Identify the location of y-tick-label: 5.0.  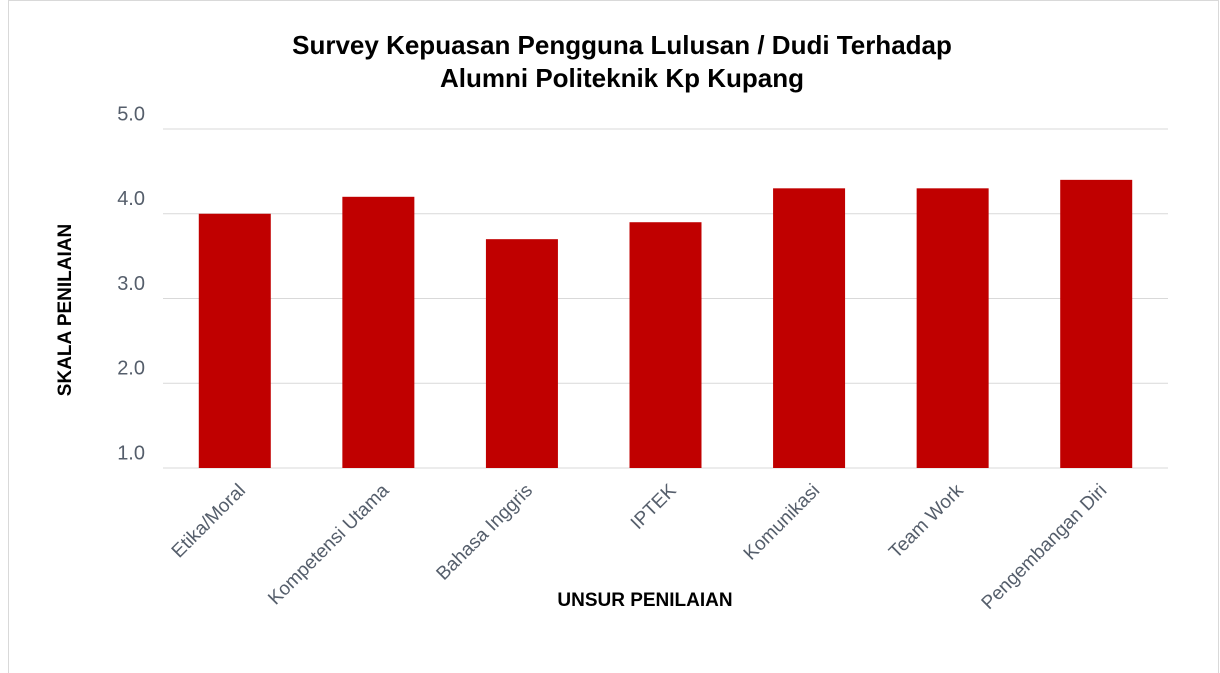
(131, 114).